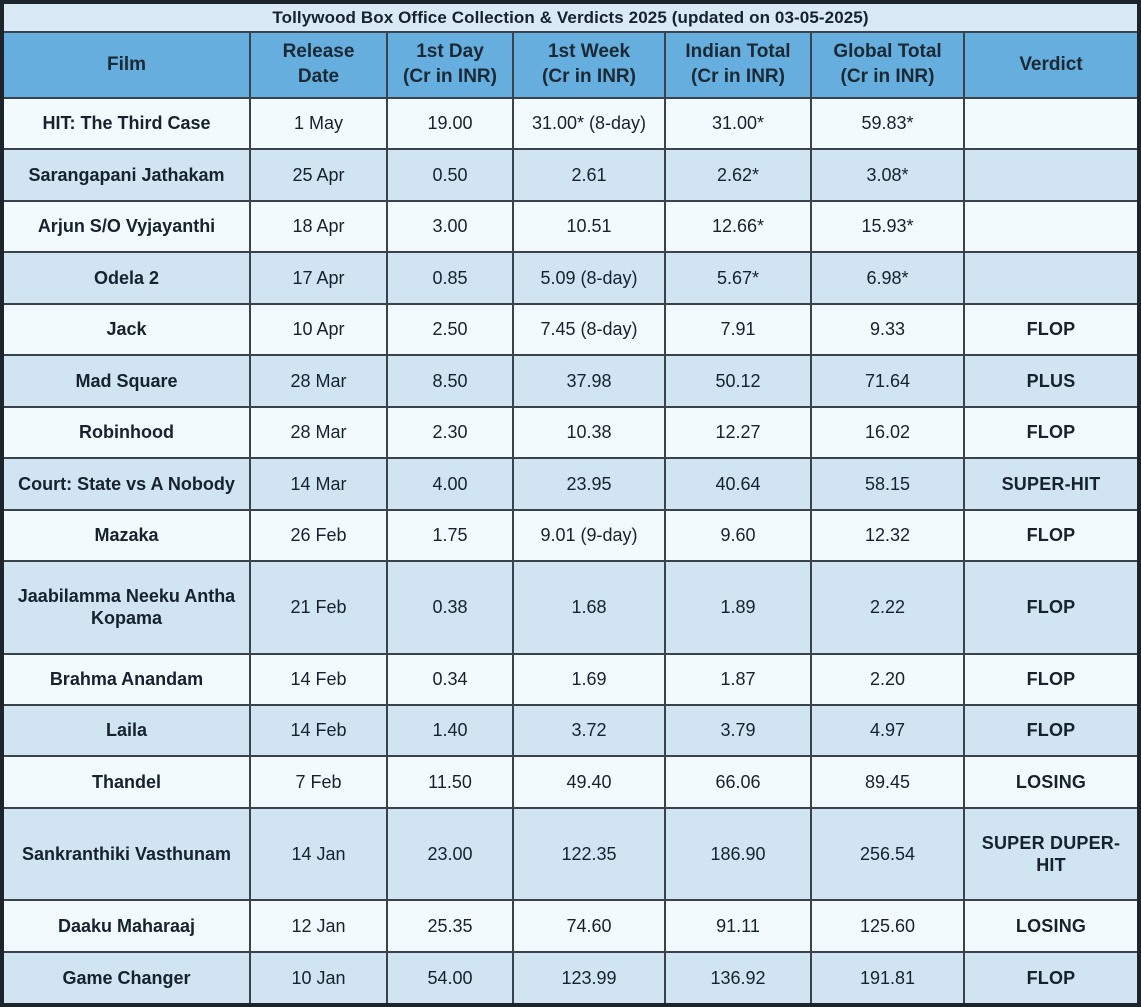 This screenshot has width=1141, height=1007. I want to click on first-day-cell: 11.50, so click(450, 782).